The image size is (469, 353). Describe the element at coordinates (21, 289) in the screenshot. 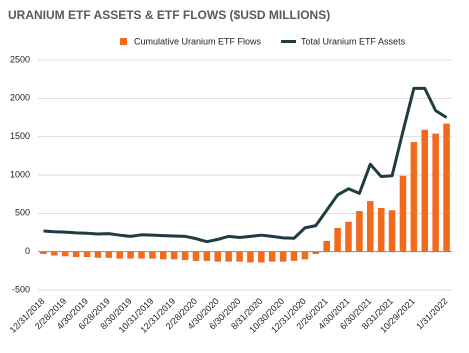

I see `y-tick-label: -500` at that location.